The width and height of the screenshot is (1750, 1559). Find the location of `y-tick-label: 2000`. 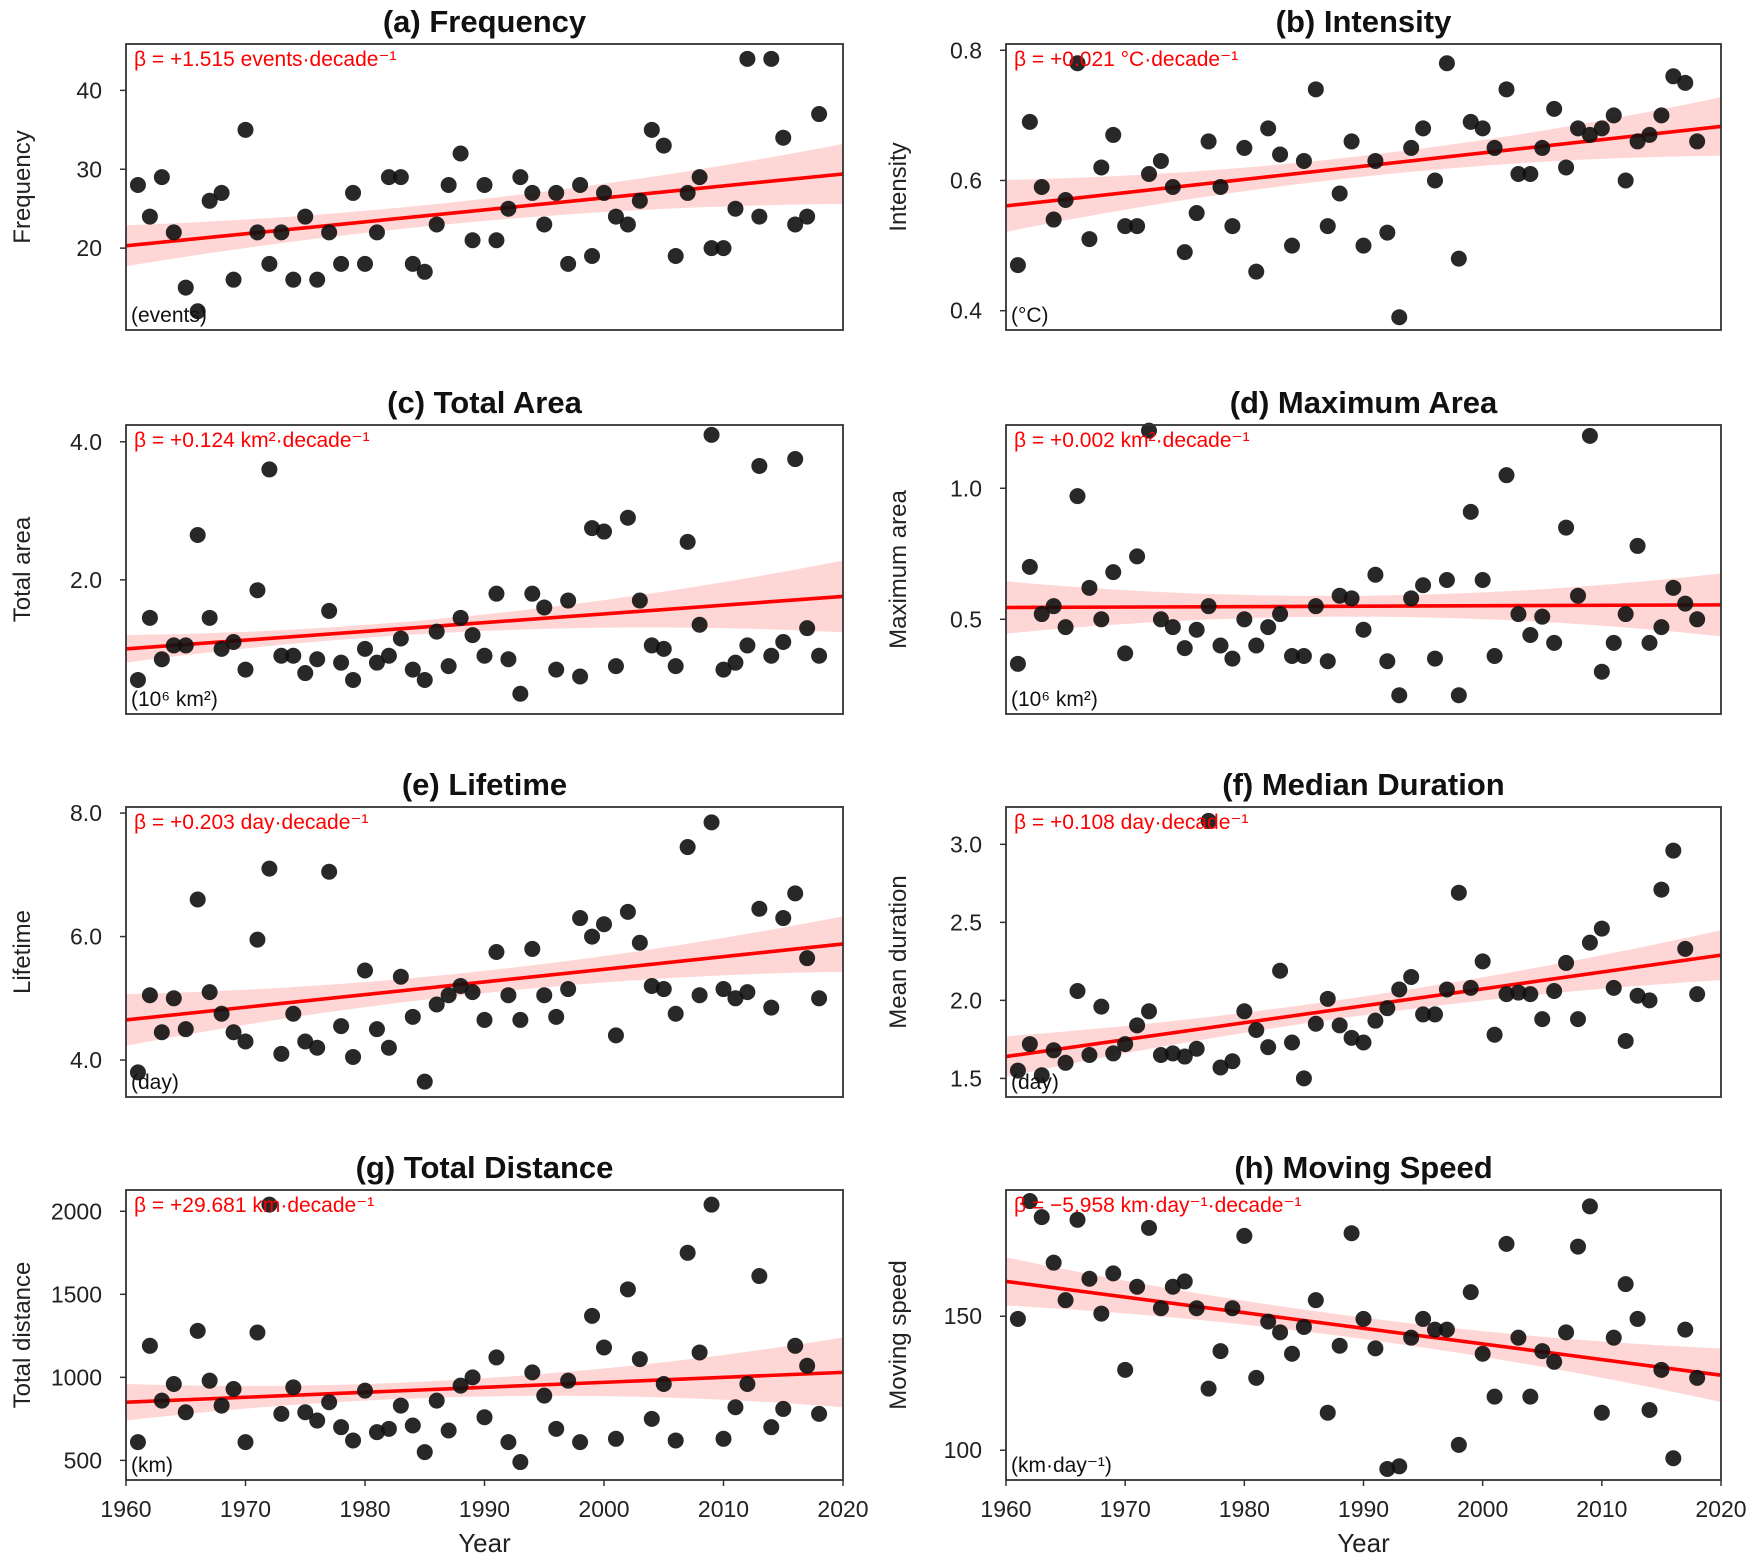

y-tick-label: 2000 is located at coordinates (76, 1211).